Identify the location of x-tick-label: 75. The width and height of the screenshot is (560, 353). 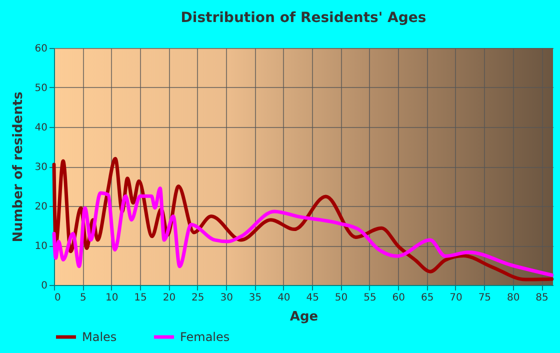
(485, 298).